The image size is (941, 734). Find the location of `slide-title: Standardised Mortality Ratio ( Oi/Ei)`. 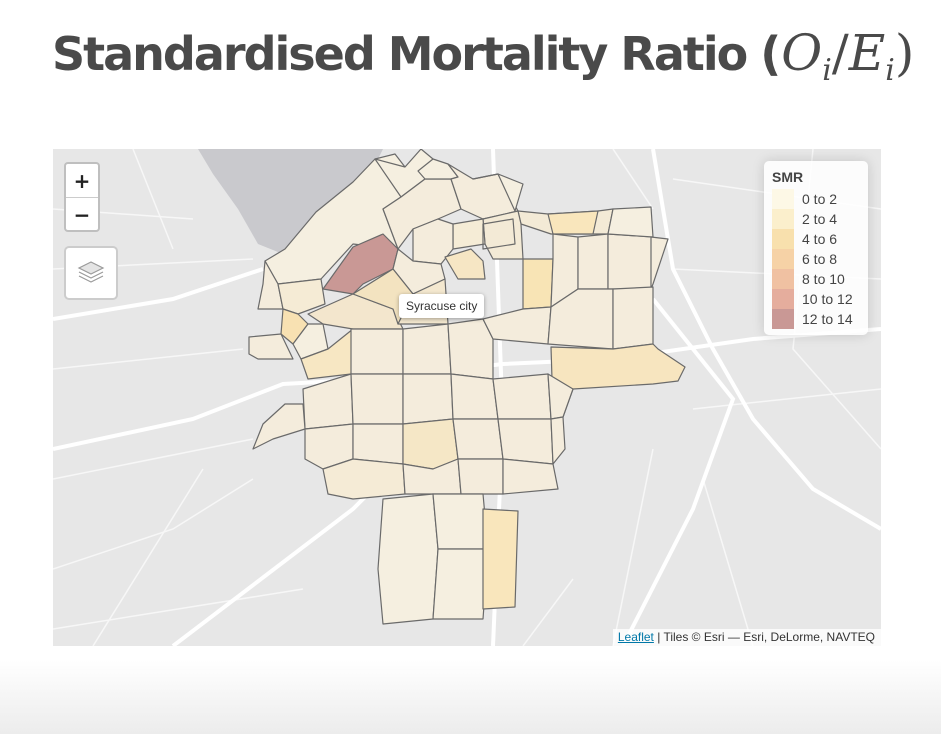

slide-title: Standardised Mortality Ratio ( Oi/Ei) is located at coordinates (483, 64).